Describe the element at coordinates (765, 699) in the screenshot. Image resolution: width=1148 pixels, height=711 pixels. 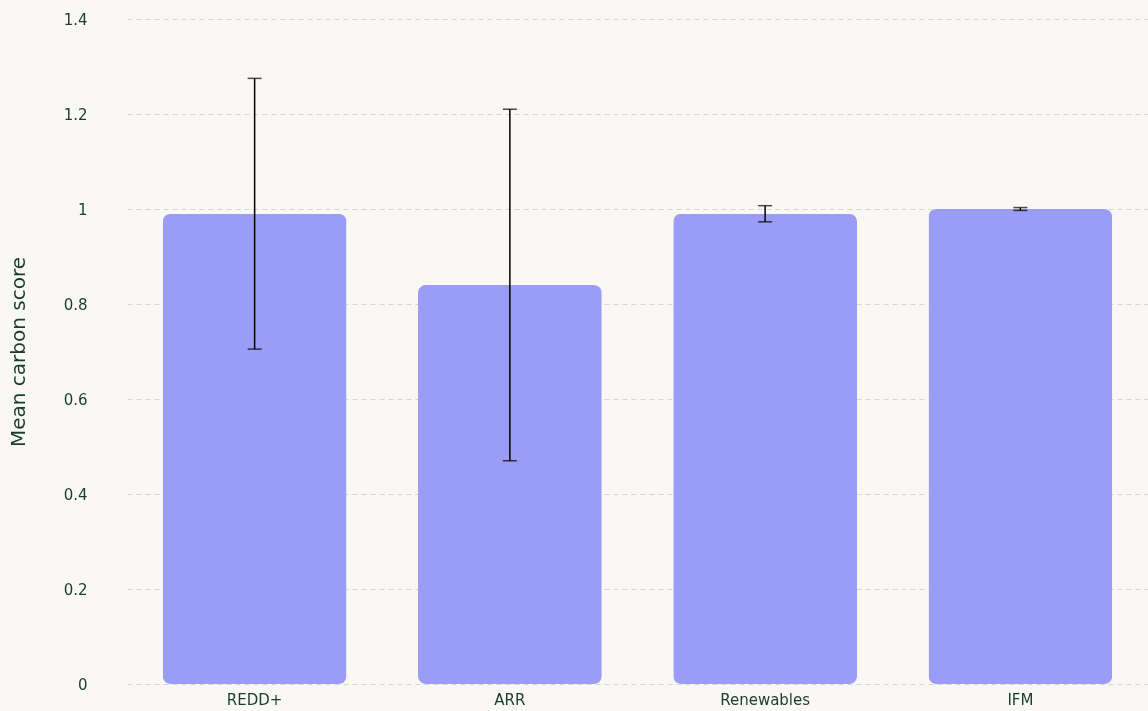
I see `x-tick-label: Renewables` at that location.